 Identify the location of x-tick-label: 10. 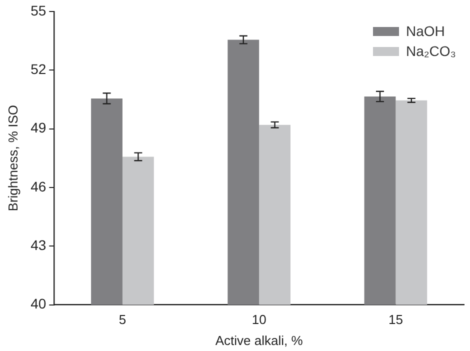
(259, 320).